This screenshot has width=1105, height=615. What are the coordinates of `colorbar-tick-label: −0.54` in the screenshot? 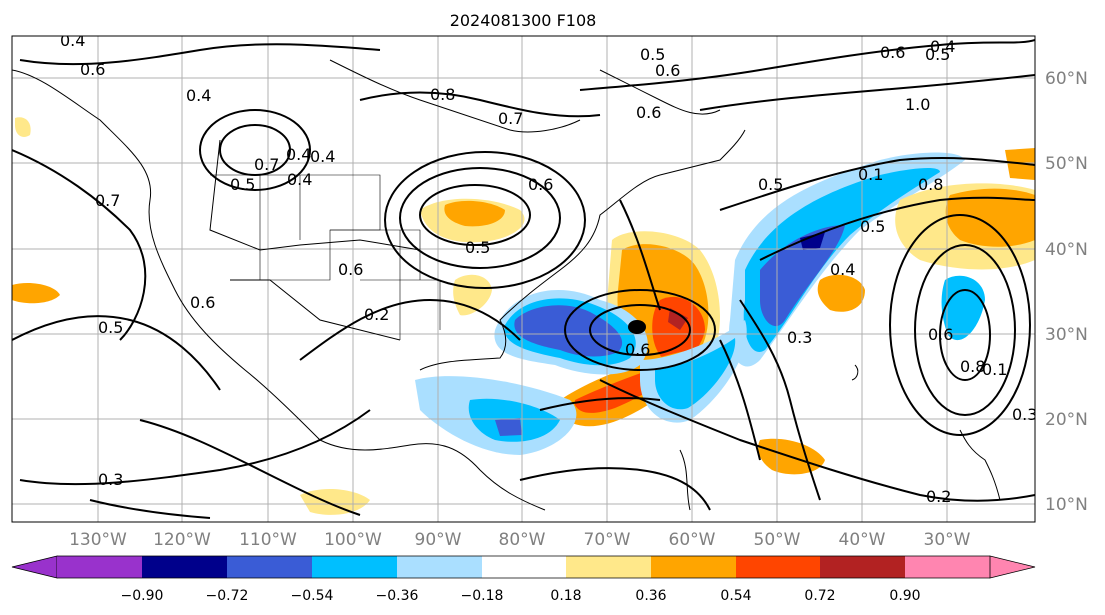 It's located at (312, 596).